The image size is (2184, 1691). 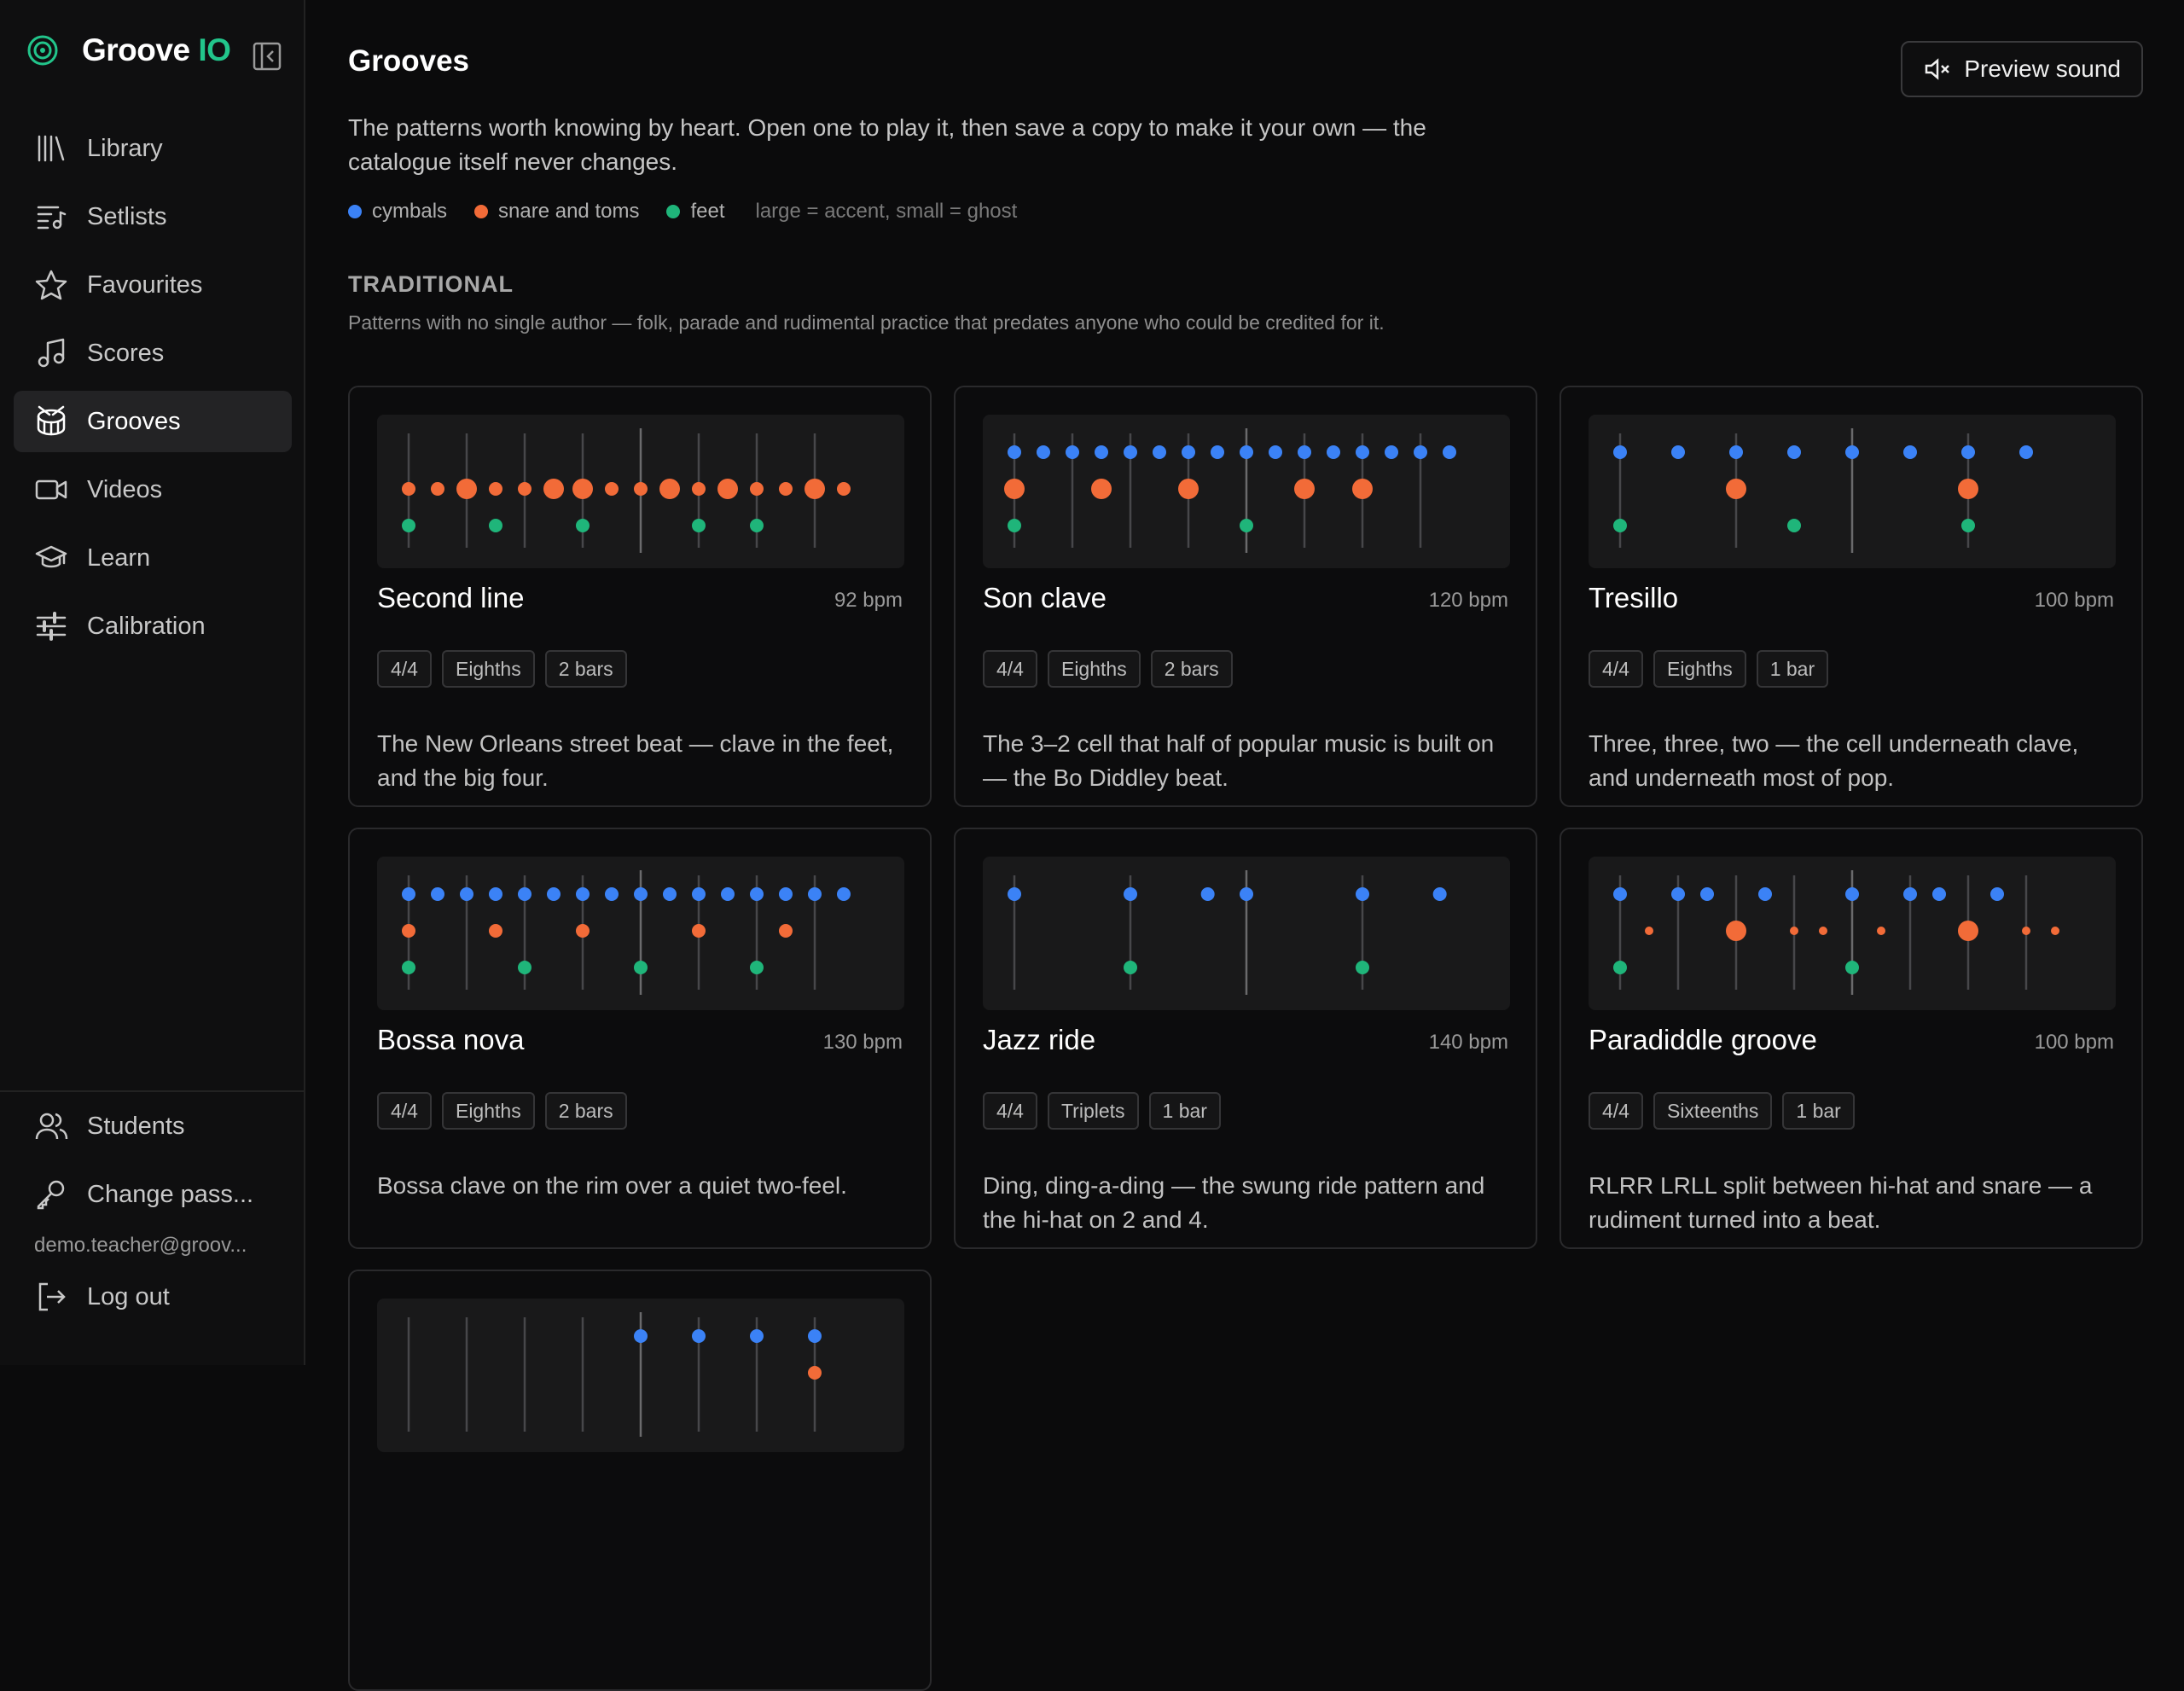 I want to click on key-icon, so click(x=51, y=1195).